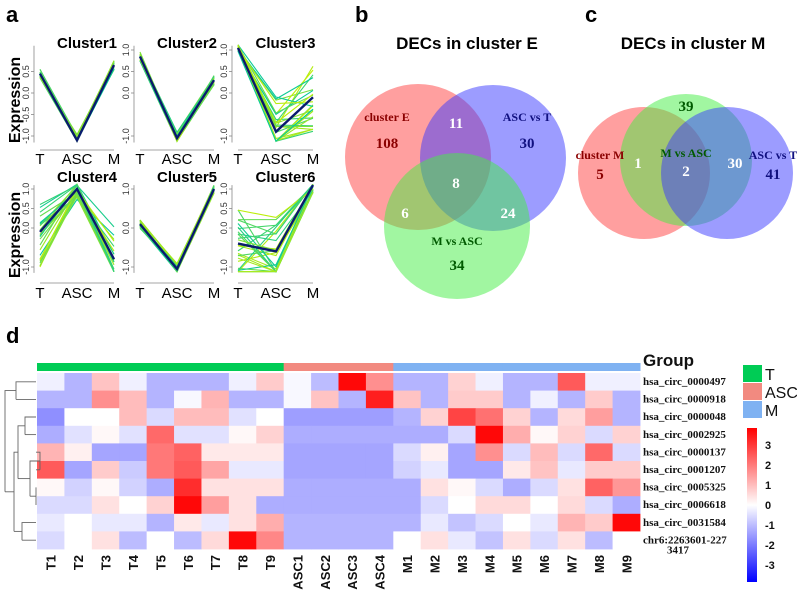 Image resolution: width=797 pixels, height=608 pixels. What do you see at coordinates (361, 14) in the screenshot?
I see `panel-label-b: b` at bounding box center [361, 14].